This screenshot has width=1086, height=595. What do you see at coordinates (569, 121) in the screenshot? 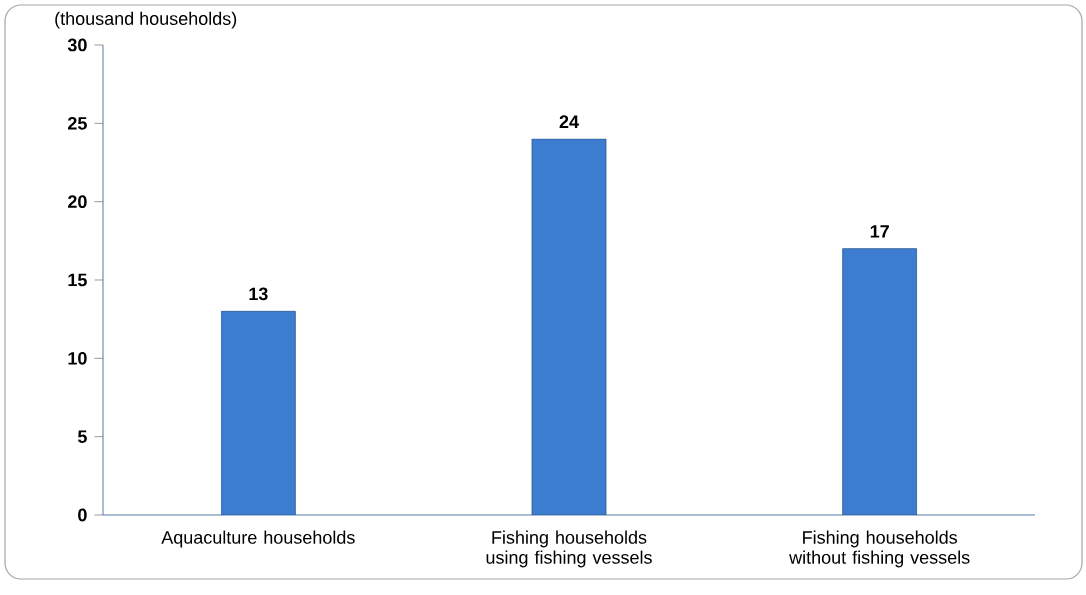
I see `data-label: 24` at bounding box center [569, 121].